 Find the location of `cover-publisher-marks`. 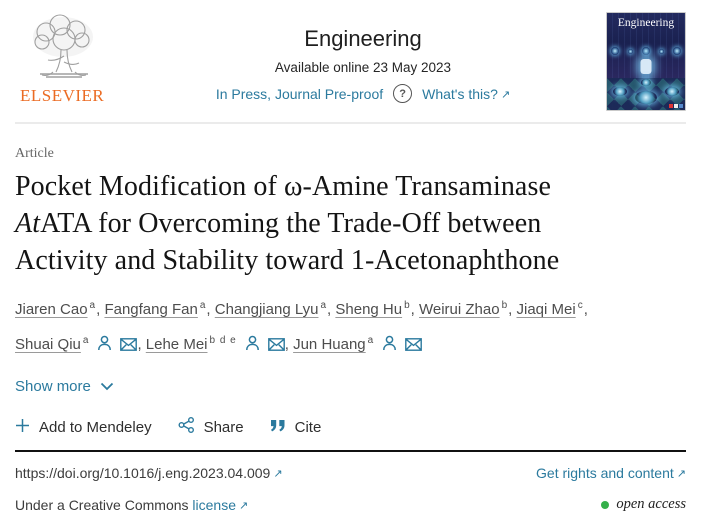

cover-publisher-marks is located at coordinates (676, 106).